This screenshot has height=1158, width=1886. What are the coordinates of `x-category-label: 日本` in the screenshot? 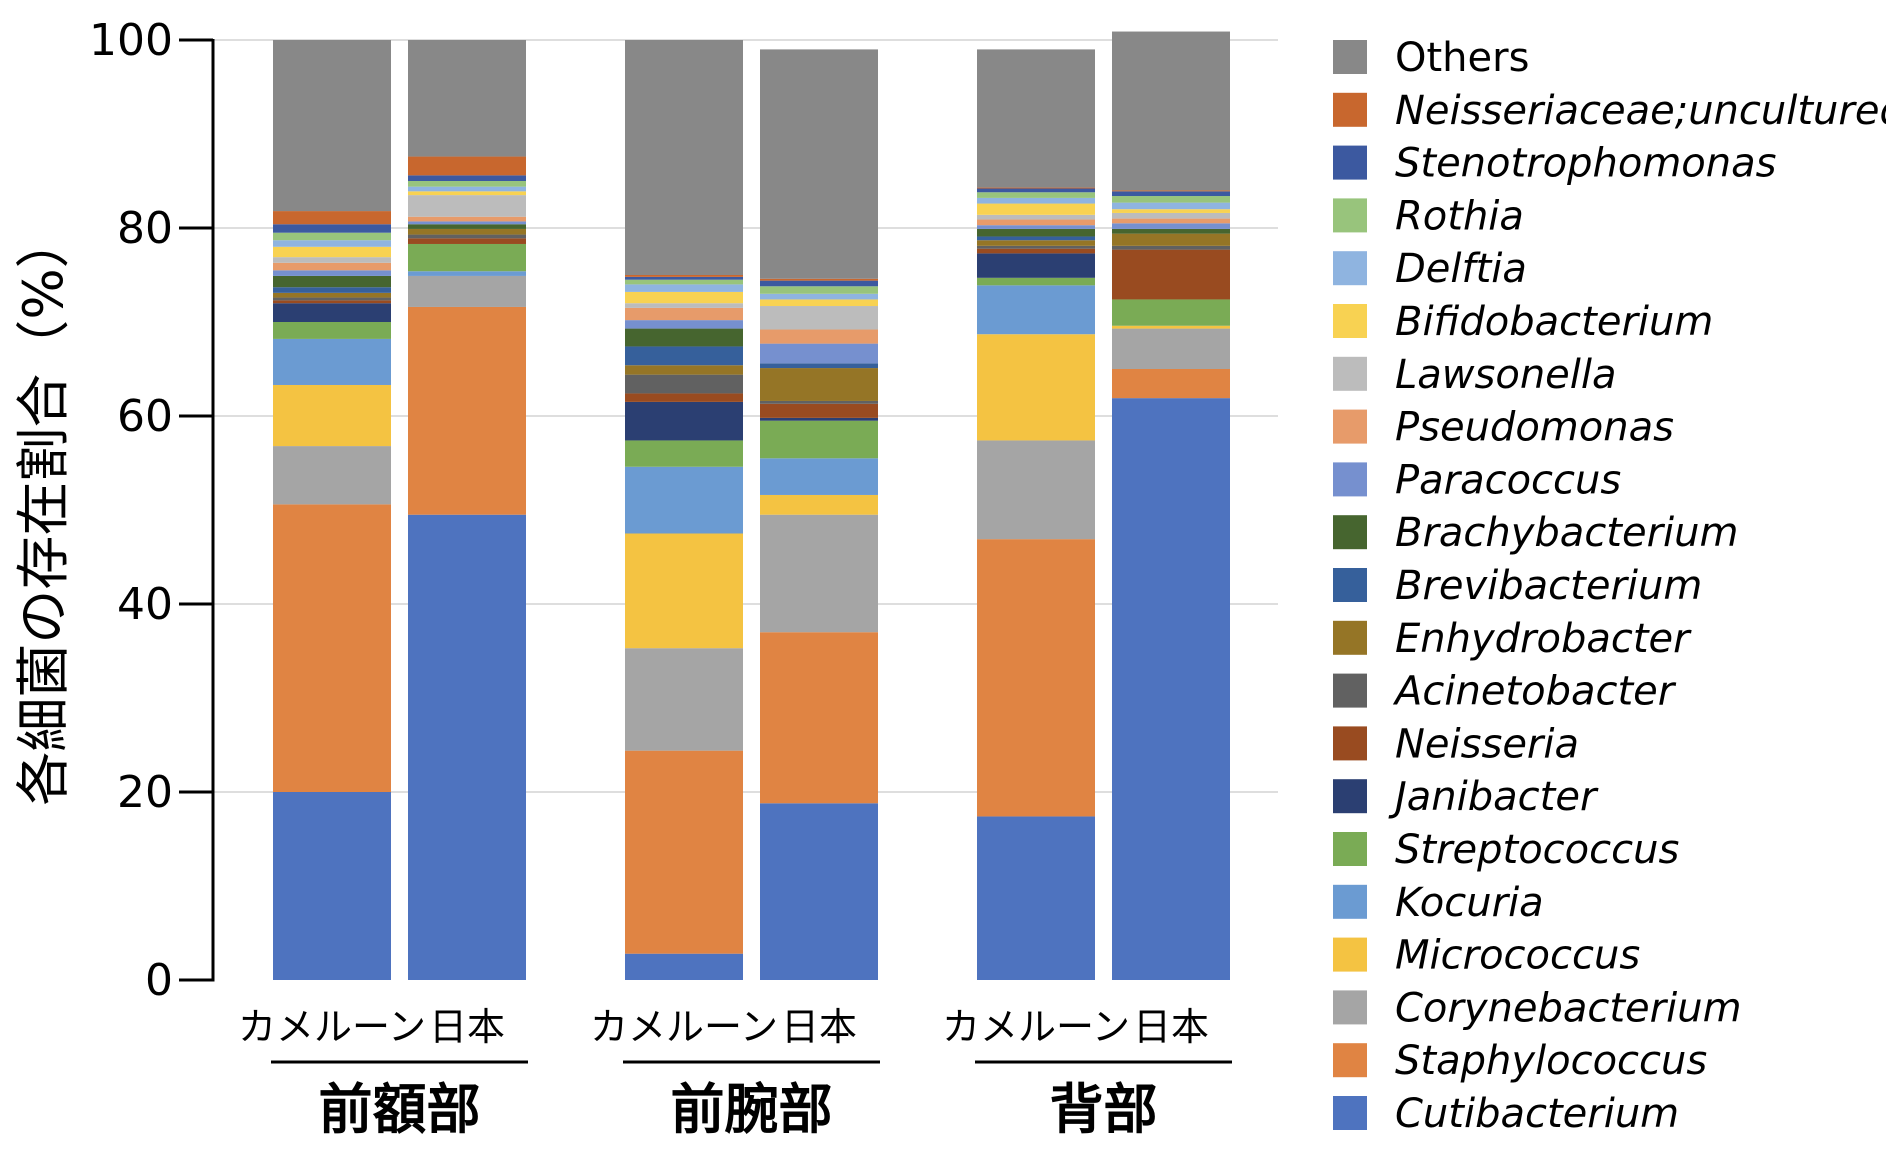 It's located at (1171, 1027).